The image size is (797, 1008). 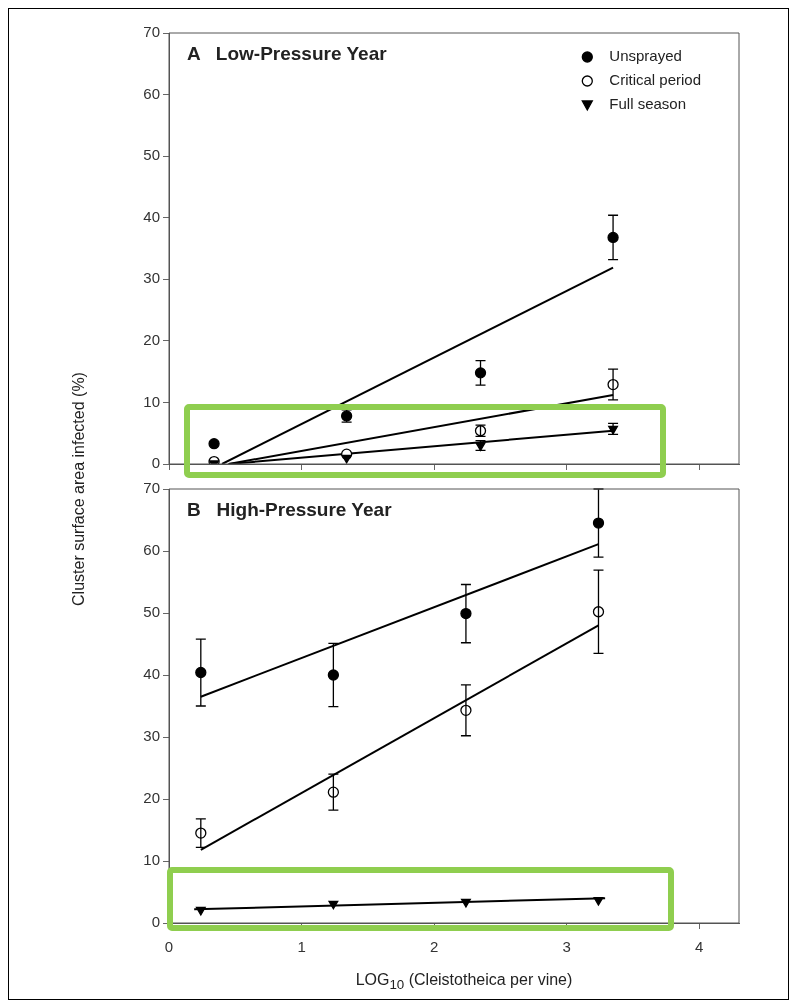 What do you see at coordinates (169, 947) in the screenshot?
I see `x-tick-label: 0` at bounding box center [169, 947].